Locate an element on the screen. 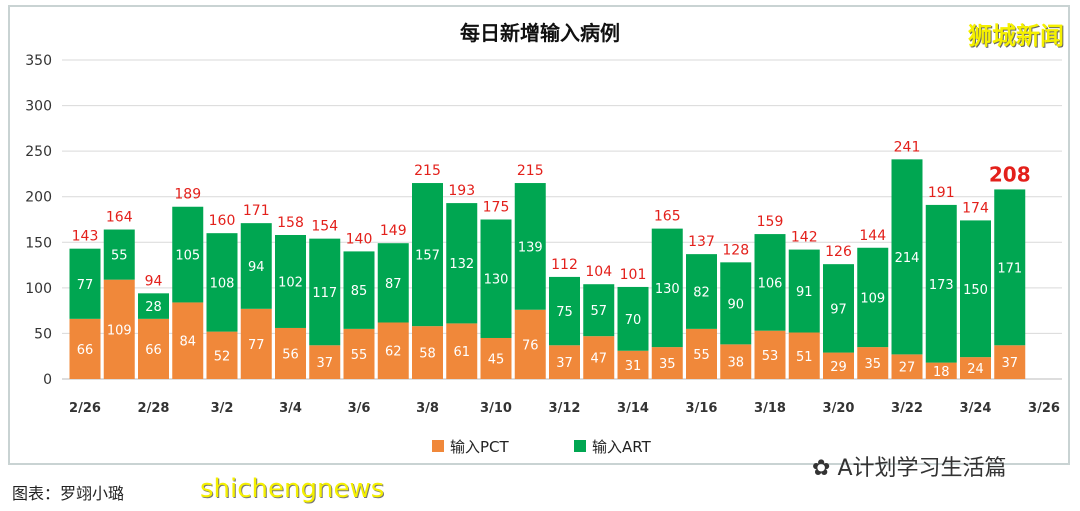 The height and width of the screenshot is (511, 1080). total-value-label: 191 is located at coordinates (941, 193).